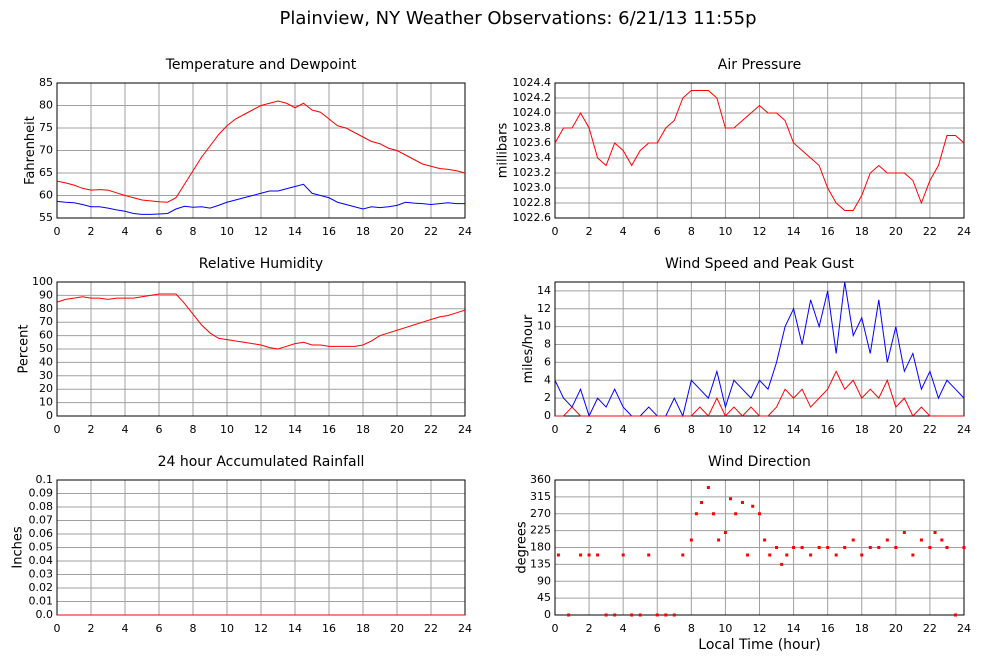  I want to click on y-tick-label: 0.1, so click(45, 479).